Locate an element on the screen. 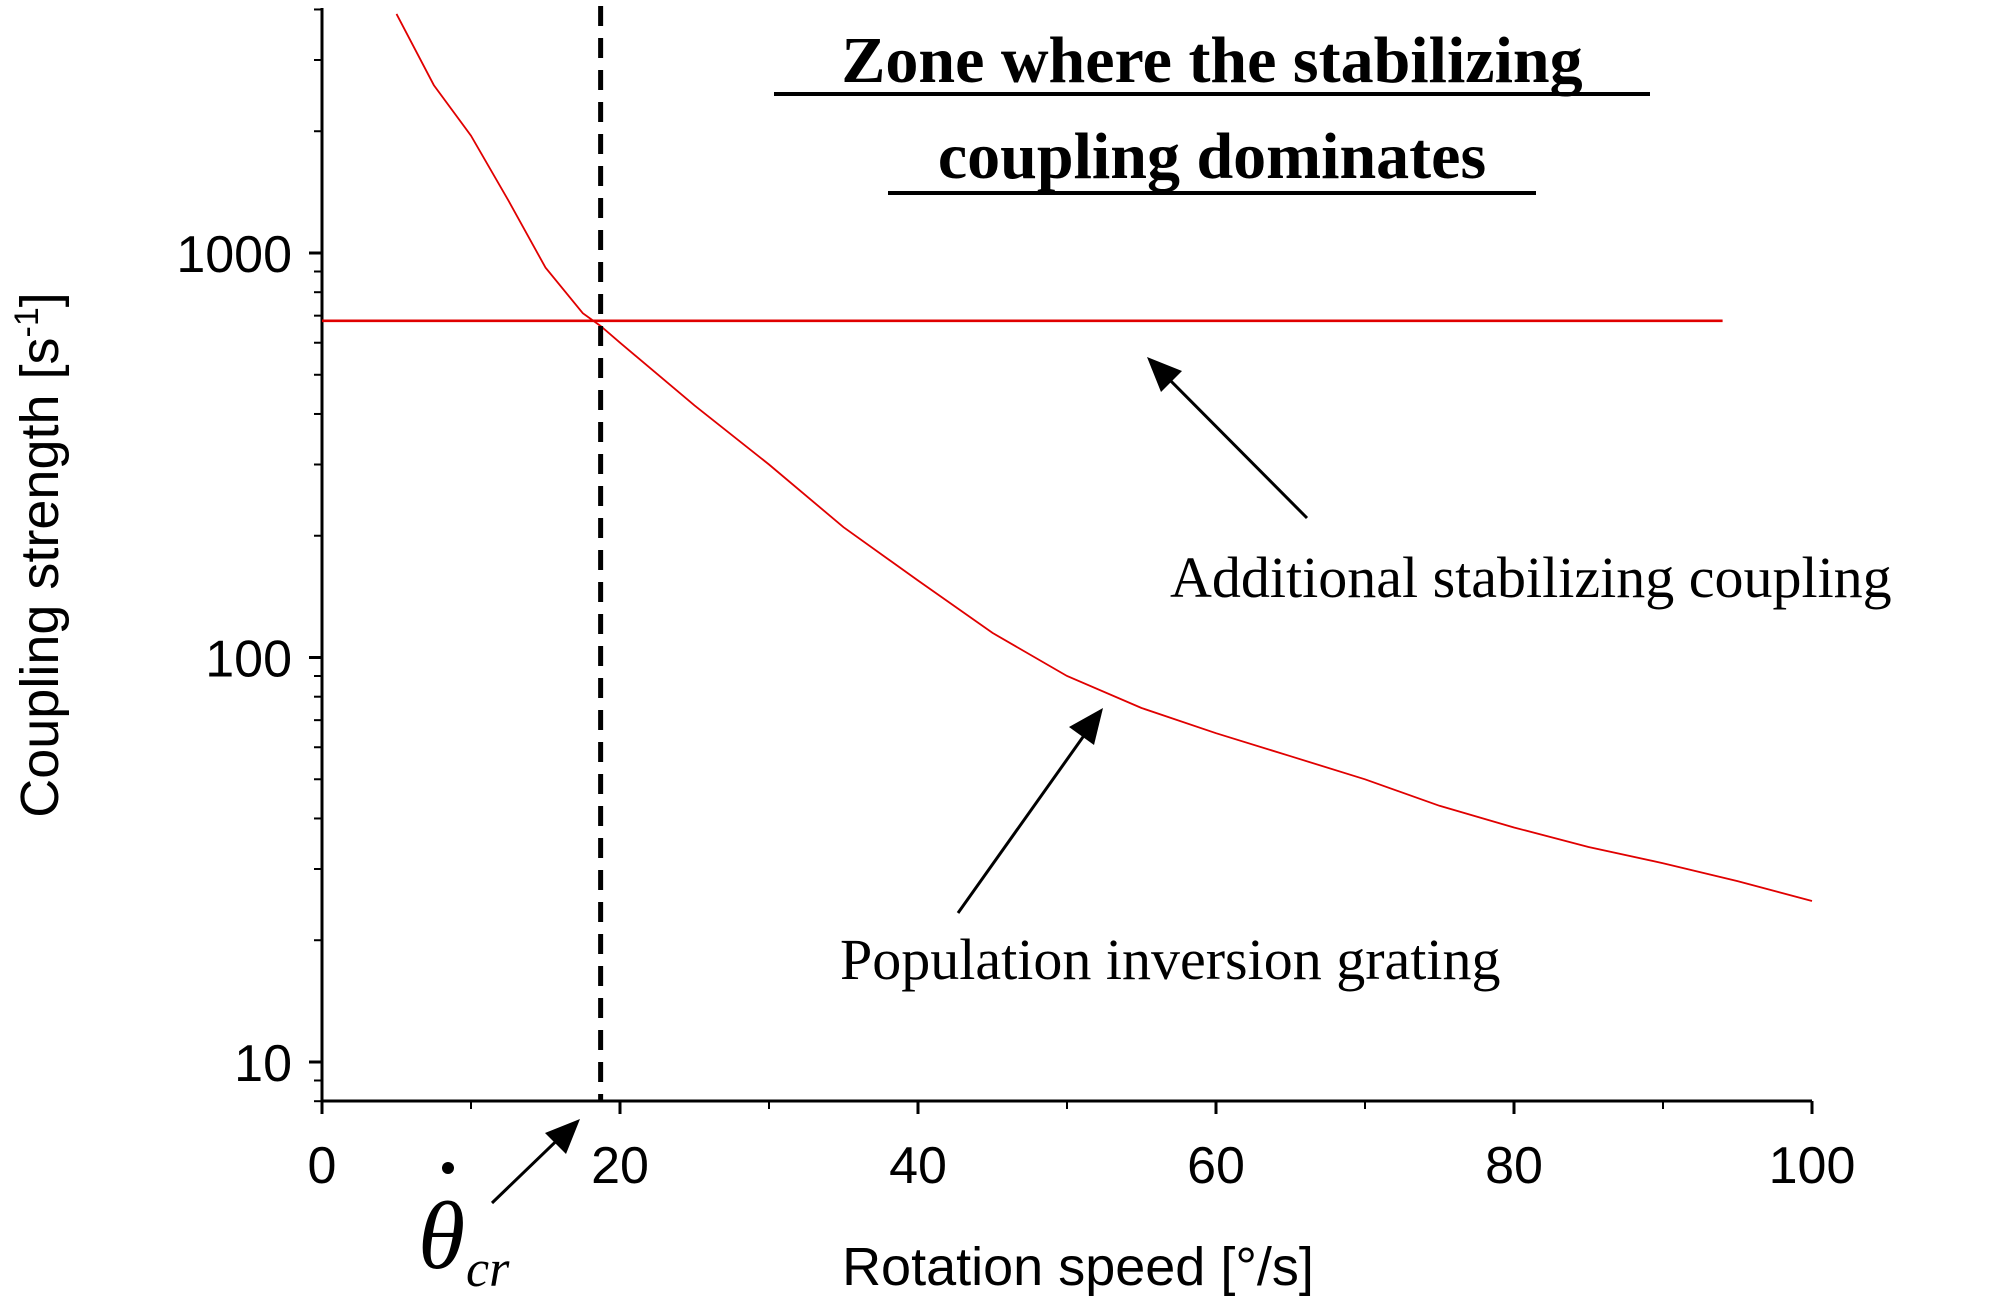 This screenshot has height=1299, width=2016. y-ticks: 10 100 1000 is located at coordinates (249, 555).